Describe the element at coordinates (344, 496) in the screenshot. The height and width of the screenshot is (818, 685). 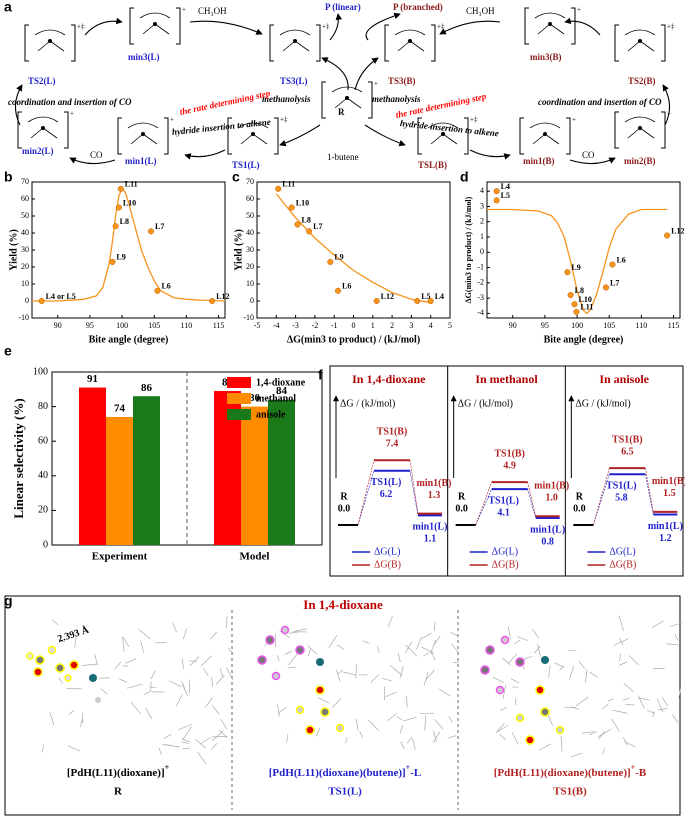
I see `state-label: R` at that location.